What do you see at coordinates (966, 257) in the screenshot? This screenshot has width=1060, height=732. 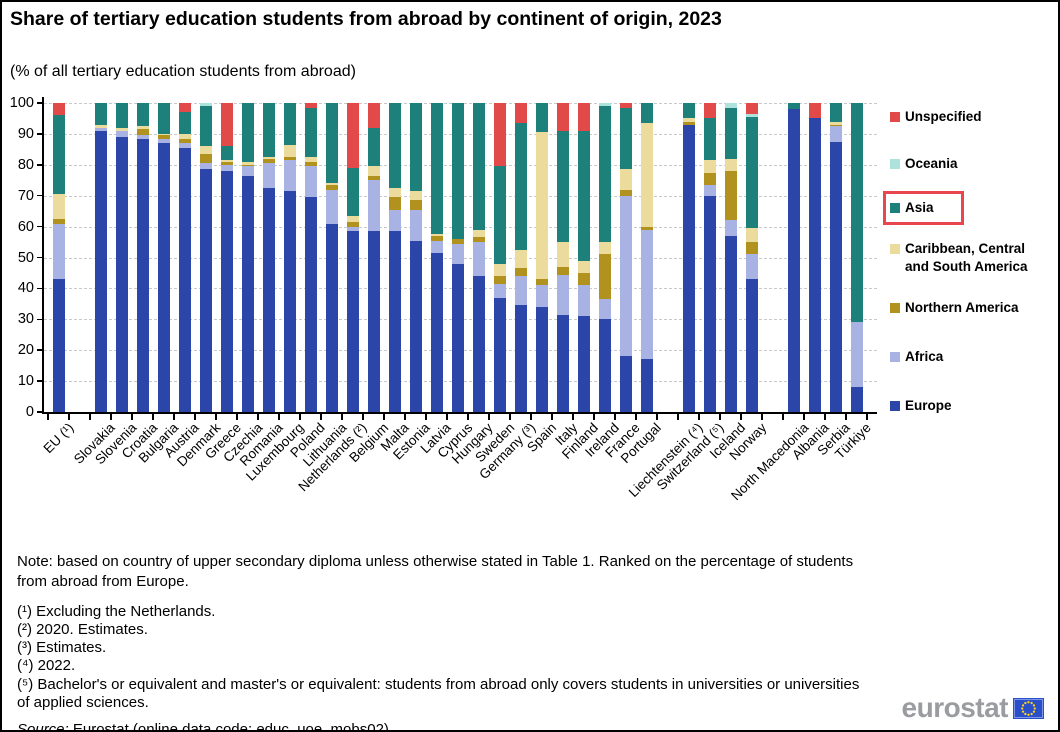 I see `legend-label: Caribbean, Central and South America` at bounding box center [966, 257].